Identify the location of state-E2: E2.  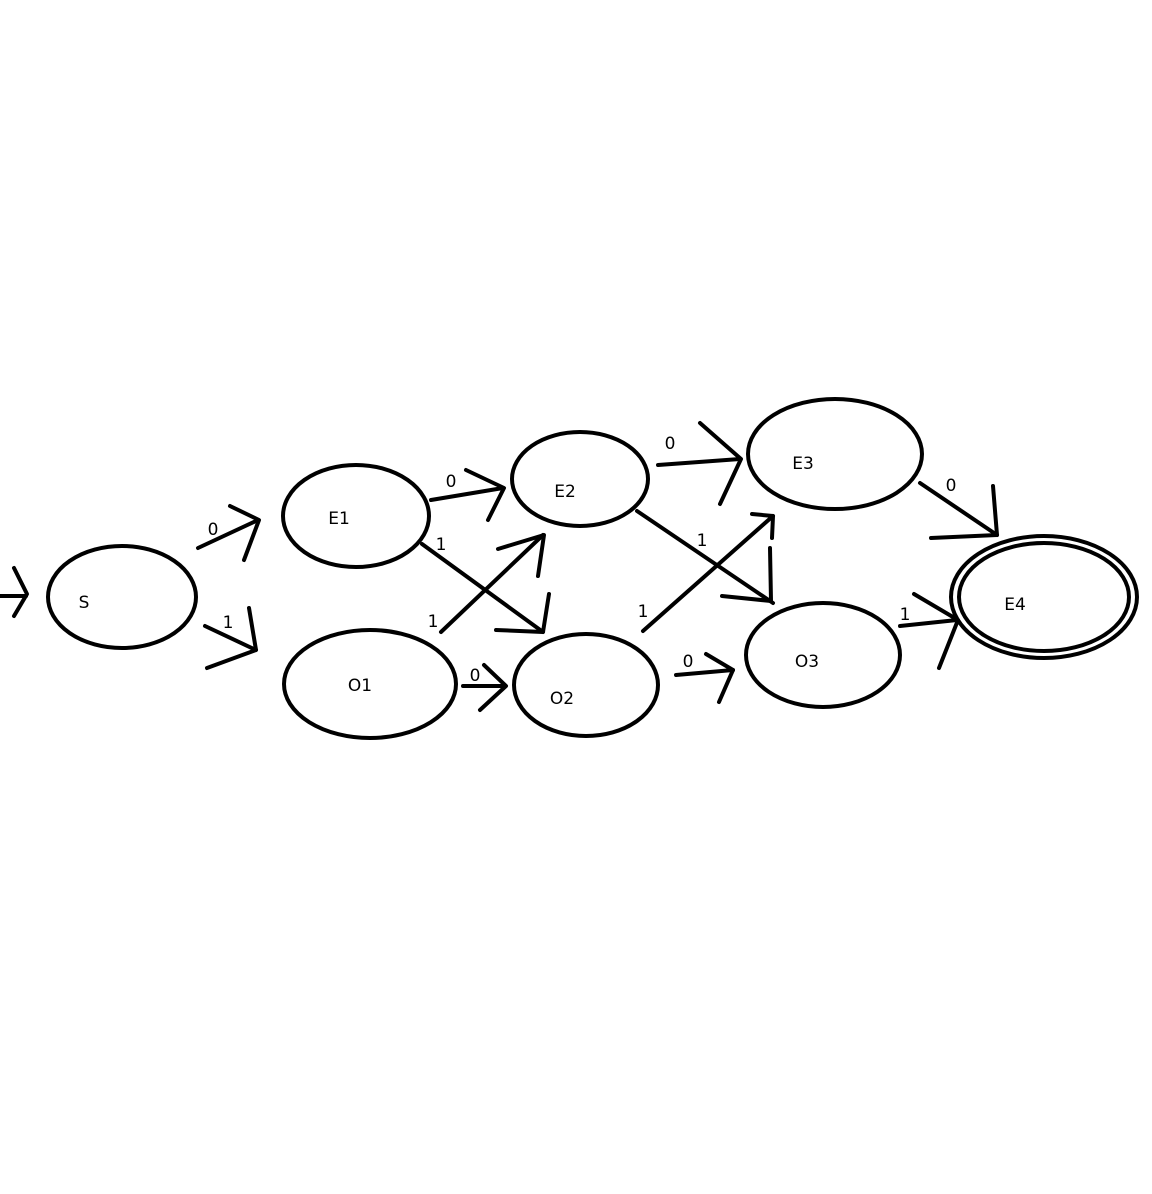
(580, 479).